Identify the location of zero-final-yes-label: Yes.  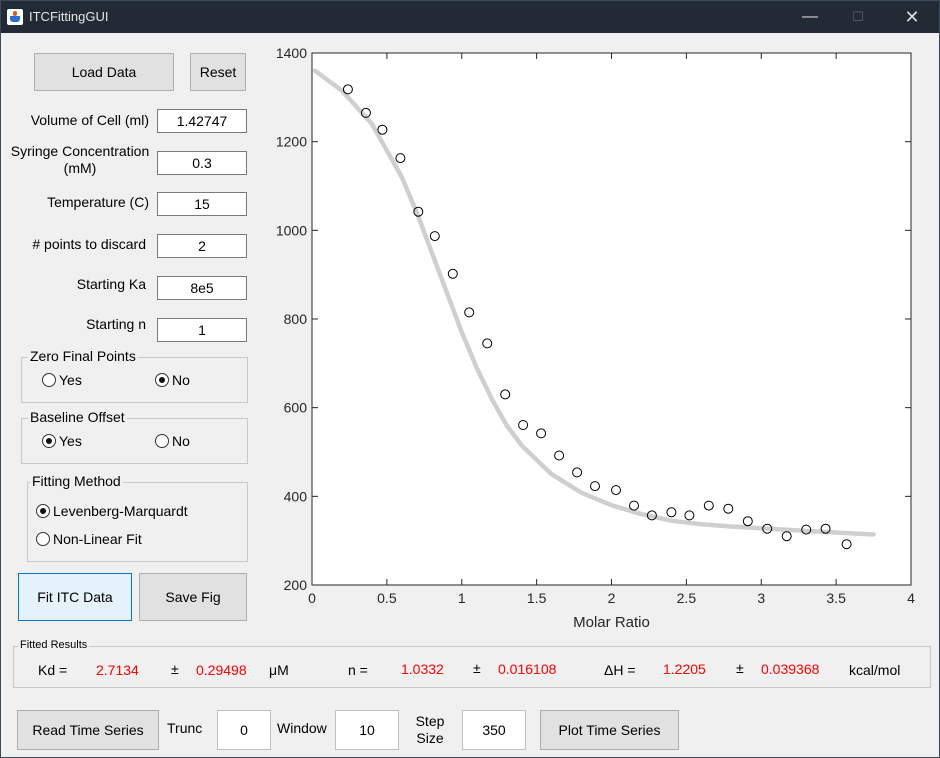
(70, 380).